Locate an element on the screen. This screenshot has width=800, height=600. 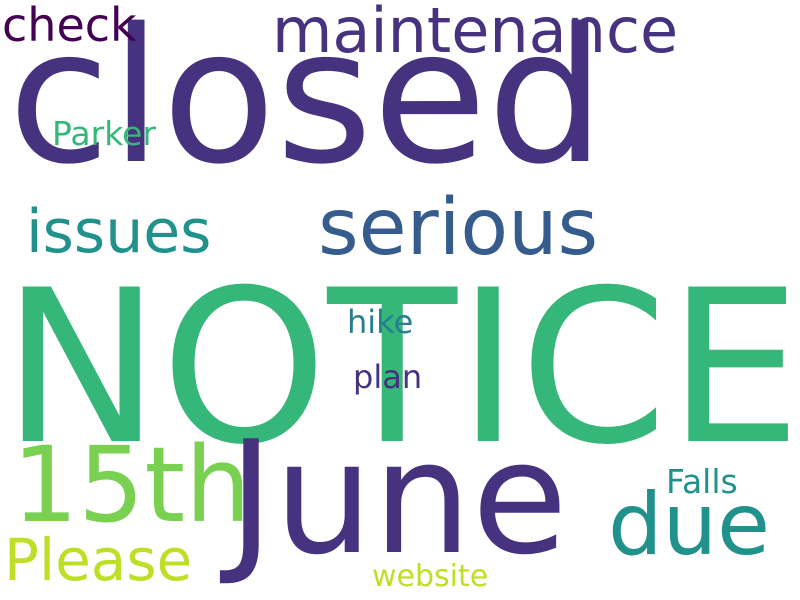
word-15th: 15th is located at coordinates (132, 485).